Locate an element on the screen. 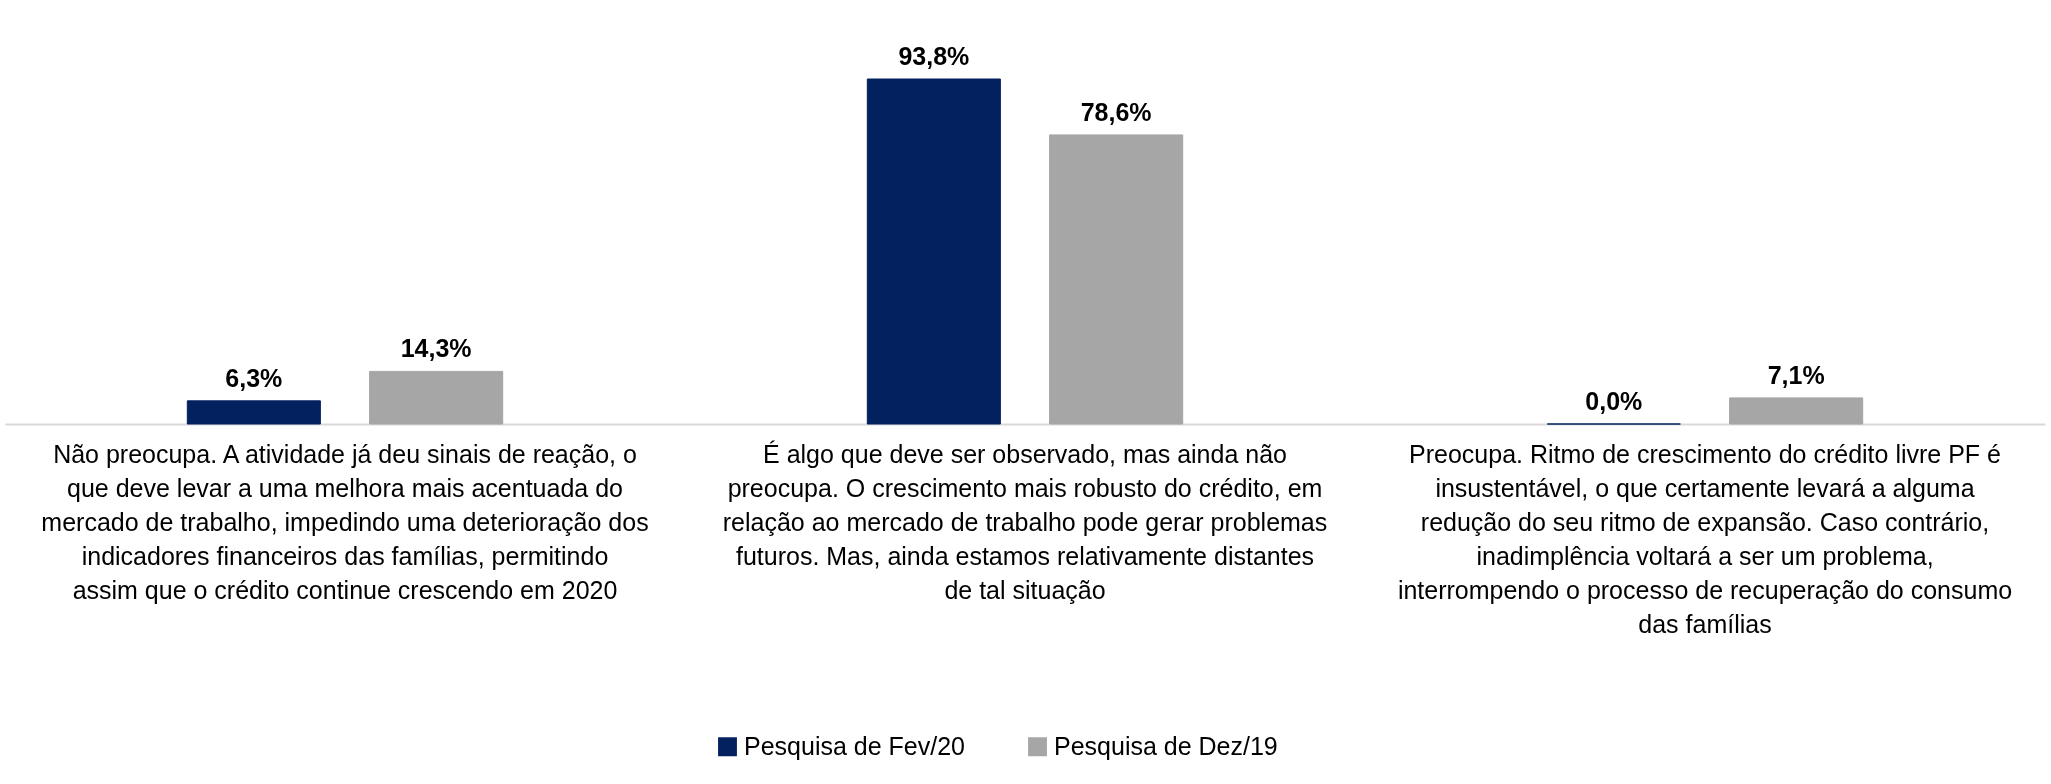 This screenshot has height=784, width=2051. data-label: 78,6% is located at coordinates (1116, 111).